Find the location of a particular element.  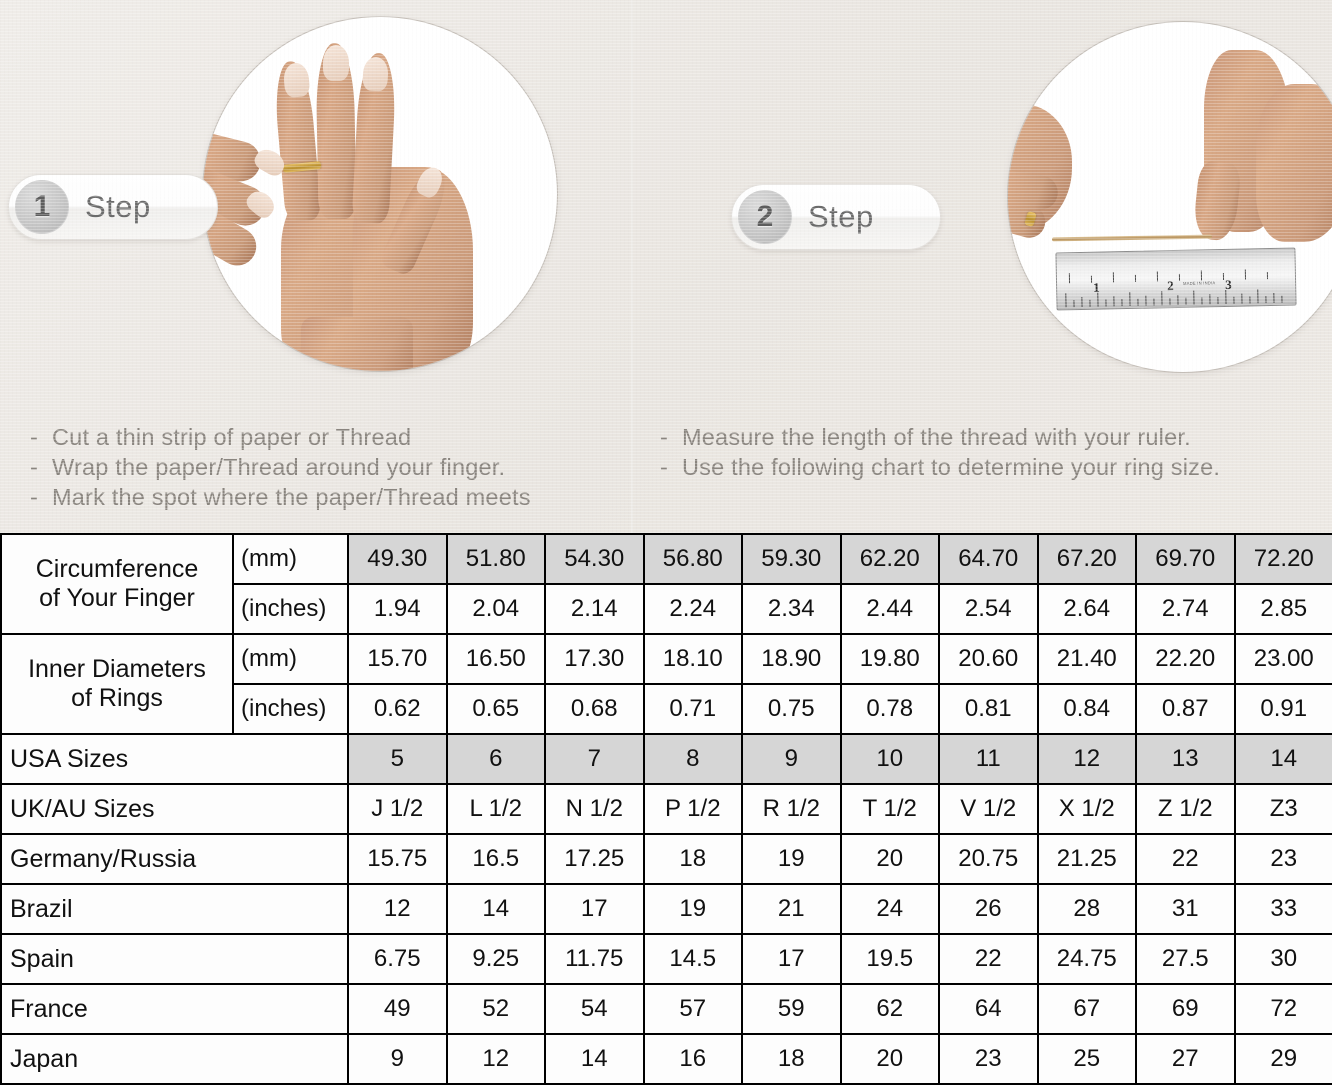

row-label: USA Sizes is located at coordinates (174, 759).